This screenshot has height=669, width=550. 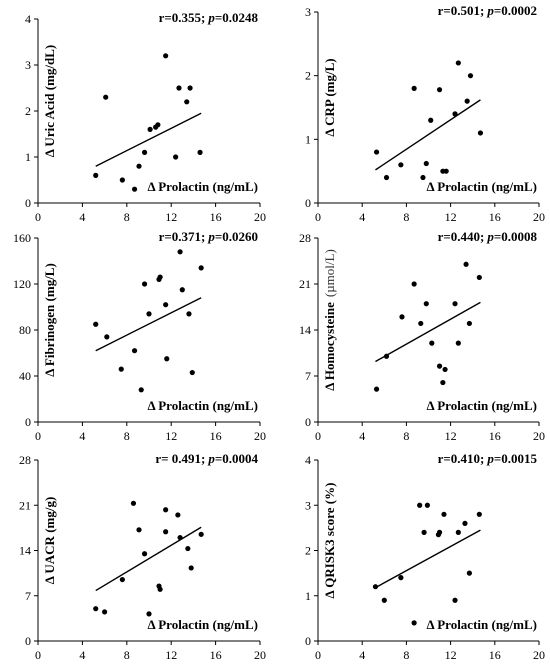 I want to click on y-tick-label: 160, so click(x=22, y=238).